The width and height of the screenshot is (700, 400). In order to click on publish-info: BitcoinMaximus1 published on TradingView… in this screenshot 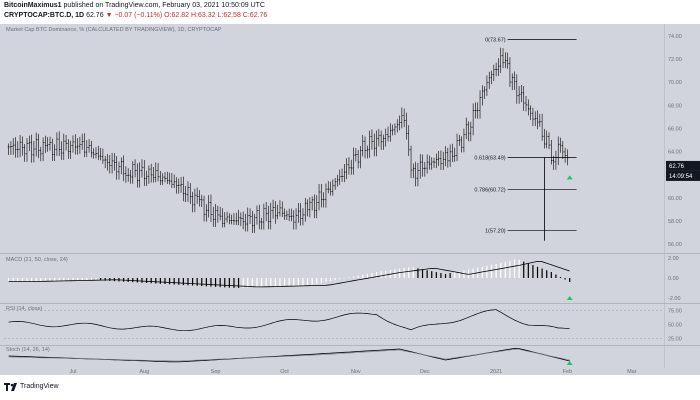, I will do `click(134, 5)`.